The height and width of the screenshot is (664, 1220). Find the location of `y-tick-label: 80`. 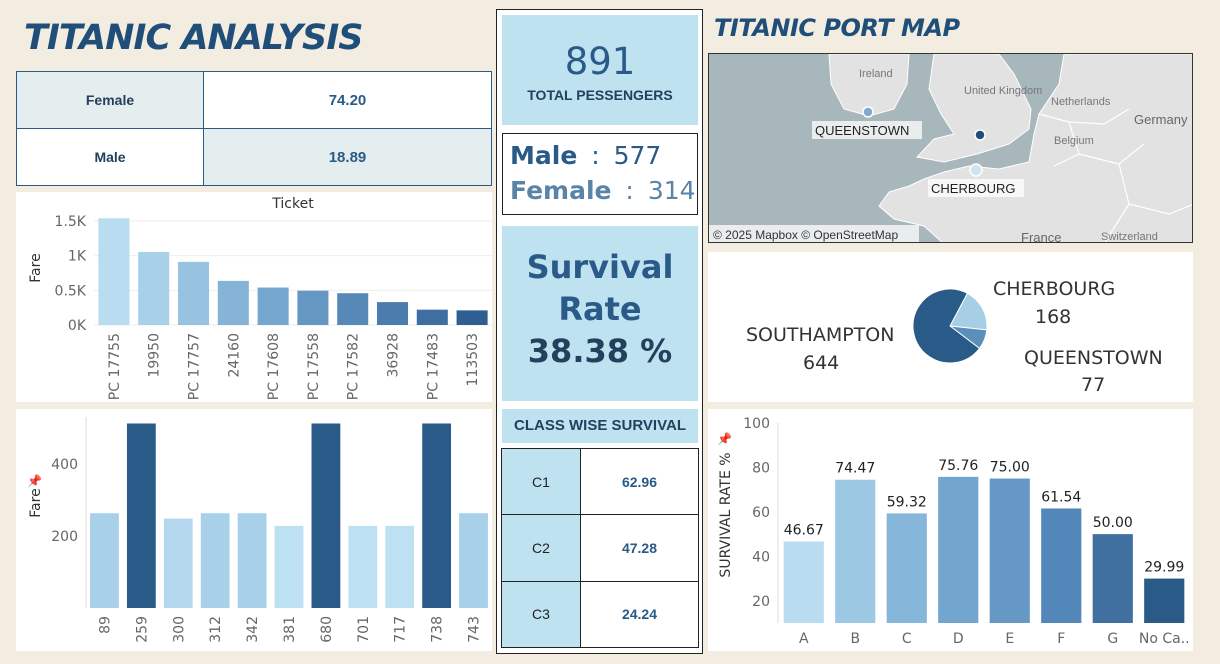

y-tick-label: 80 is located at coordinates (761, 468).